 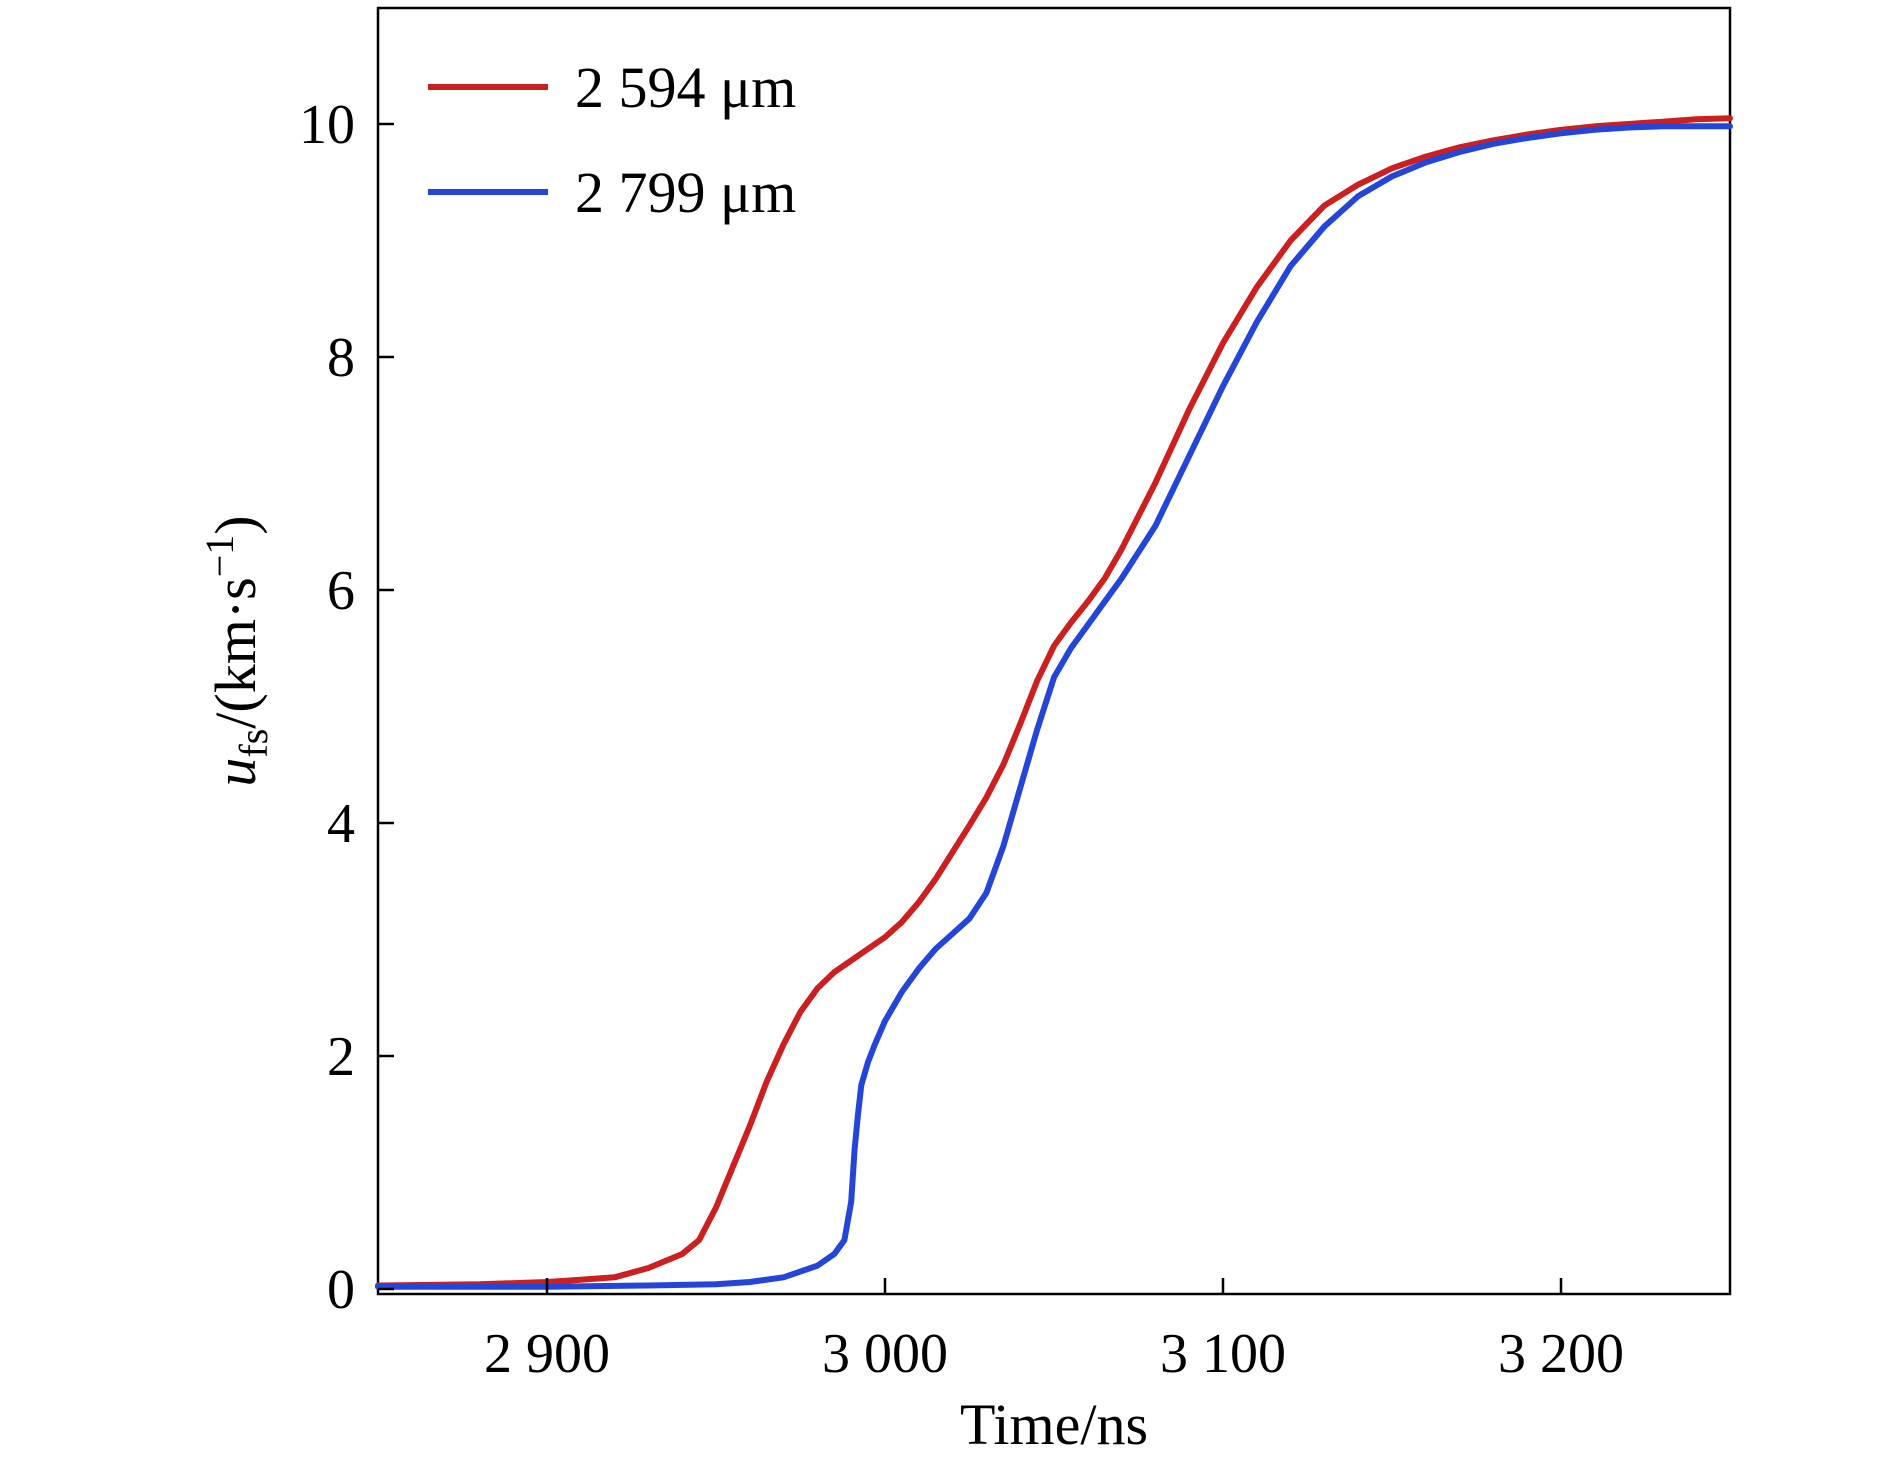 What do you see at coordinates (1054, 1424) in the screenshot?
I see `x-axis-title: Time/ns` at bounding box center [1054, 1424].